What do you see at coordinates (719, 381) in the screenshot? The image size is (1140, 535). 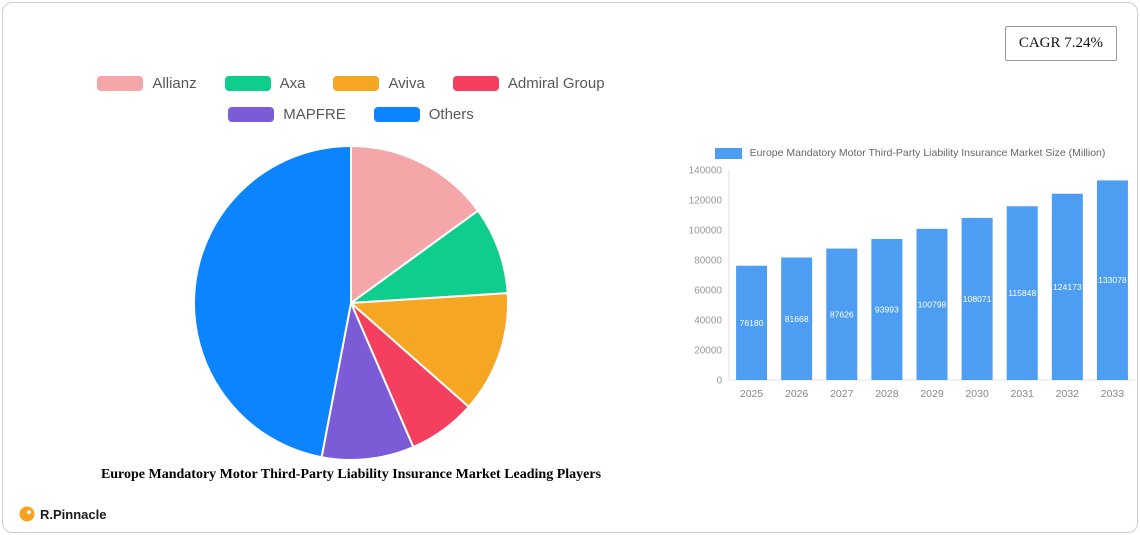 I see `y-tick-label: 0` at bounding box center [719, 381].